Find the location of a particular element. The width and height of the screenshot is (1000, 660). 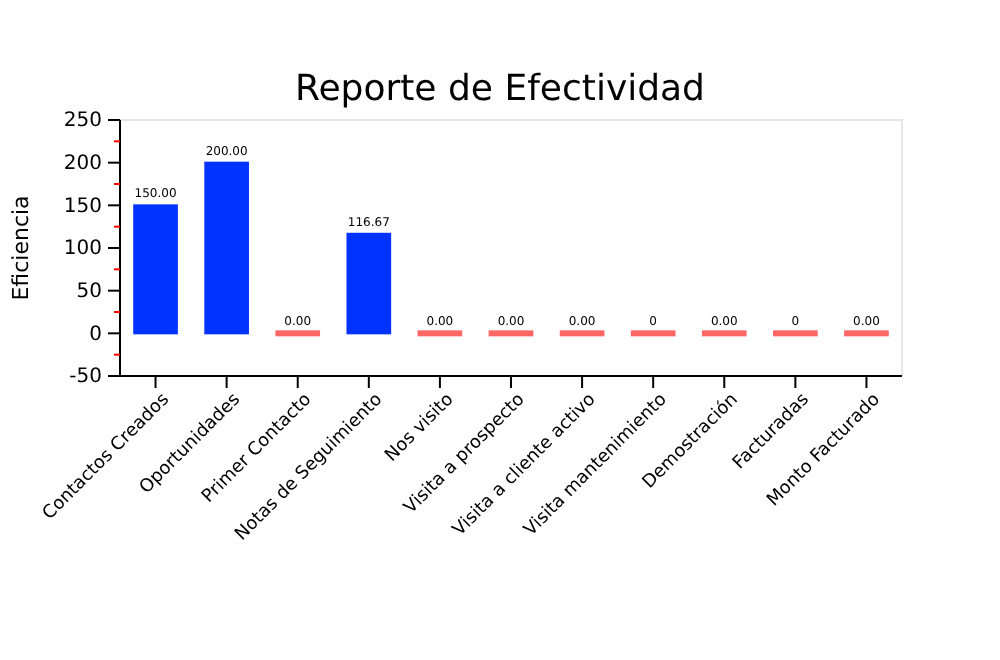

y-tick-label: 200 is located at coordinates (82, 164).